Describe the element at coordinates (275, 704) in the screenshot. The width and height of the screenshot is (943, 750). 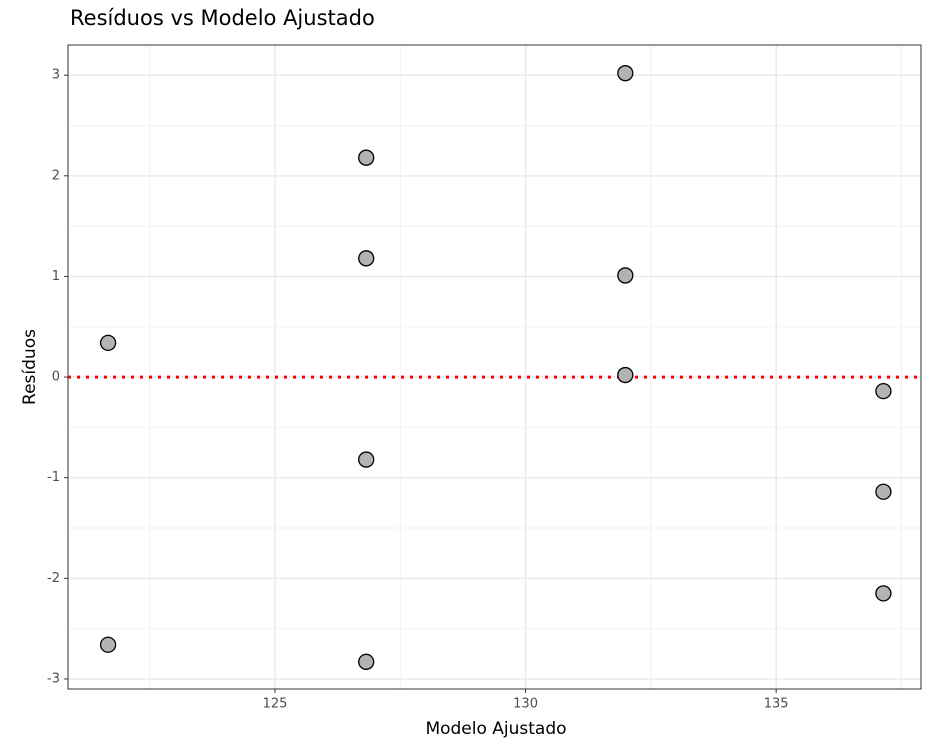
I see `x-tick-label: 125` at that location.